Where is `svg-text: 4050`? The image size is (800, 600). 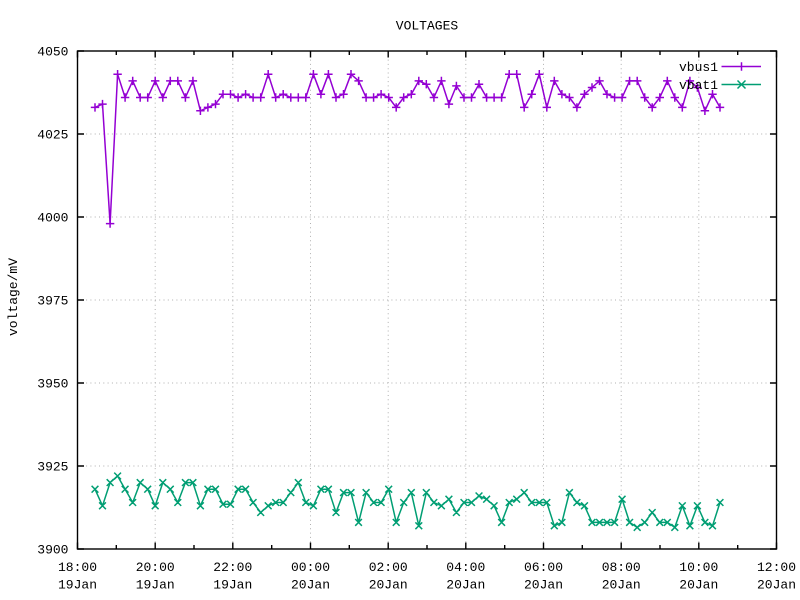 svg-text: 4050 is located at coordinates (52, 52).